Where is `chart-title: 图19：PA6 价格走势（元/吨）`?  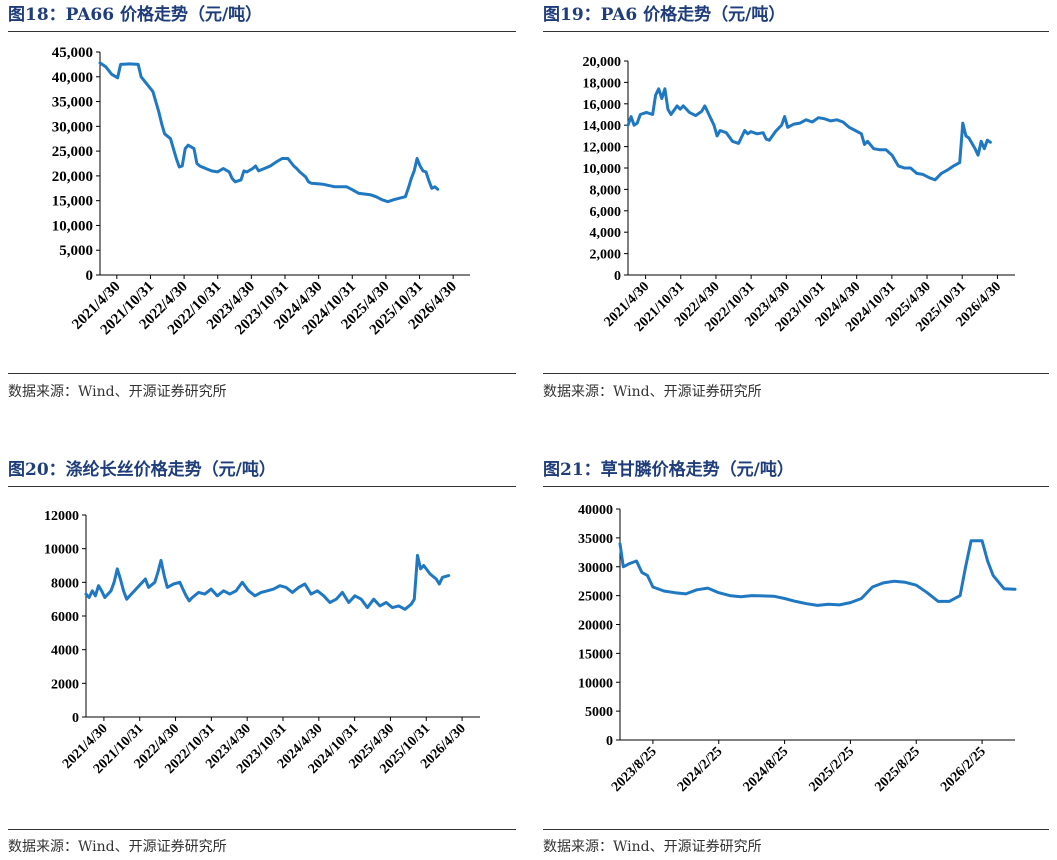 chart-title: 图19：PA6 价格走势（元/吨） is located at coordinates (664, 15).